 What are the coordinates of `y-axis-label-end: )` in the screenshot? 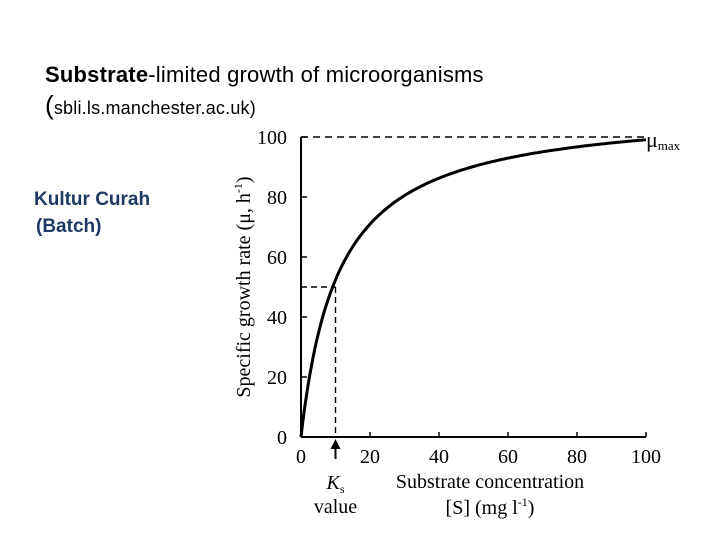 It's located at (244, 179).